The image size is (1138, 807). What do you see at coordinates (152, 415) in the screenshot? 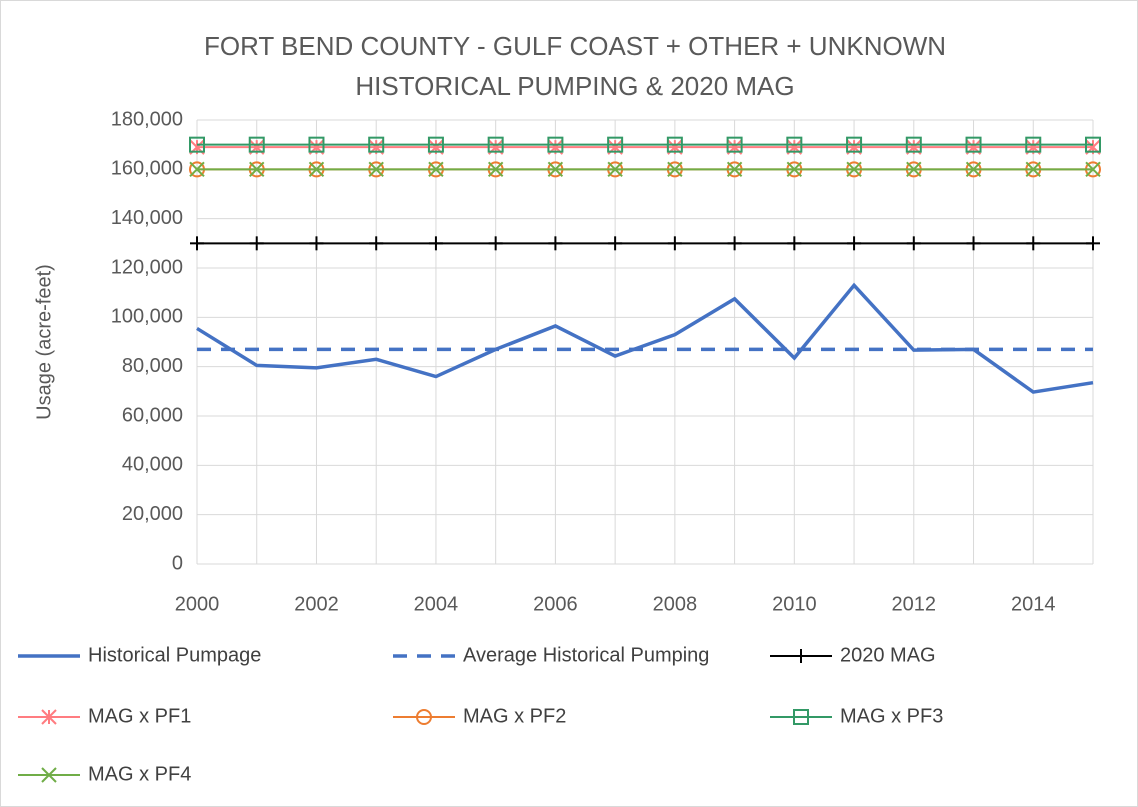
I see `y-tick-label: 60,000` at bounding box center [152, 415].